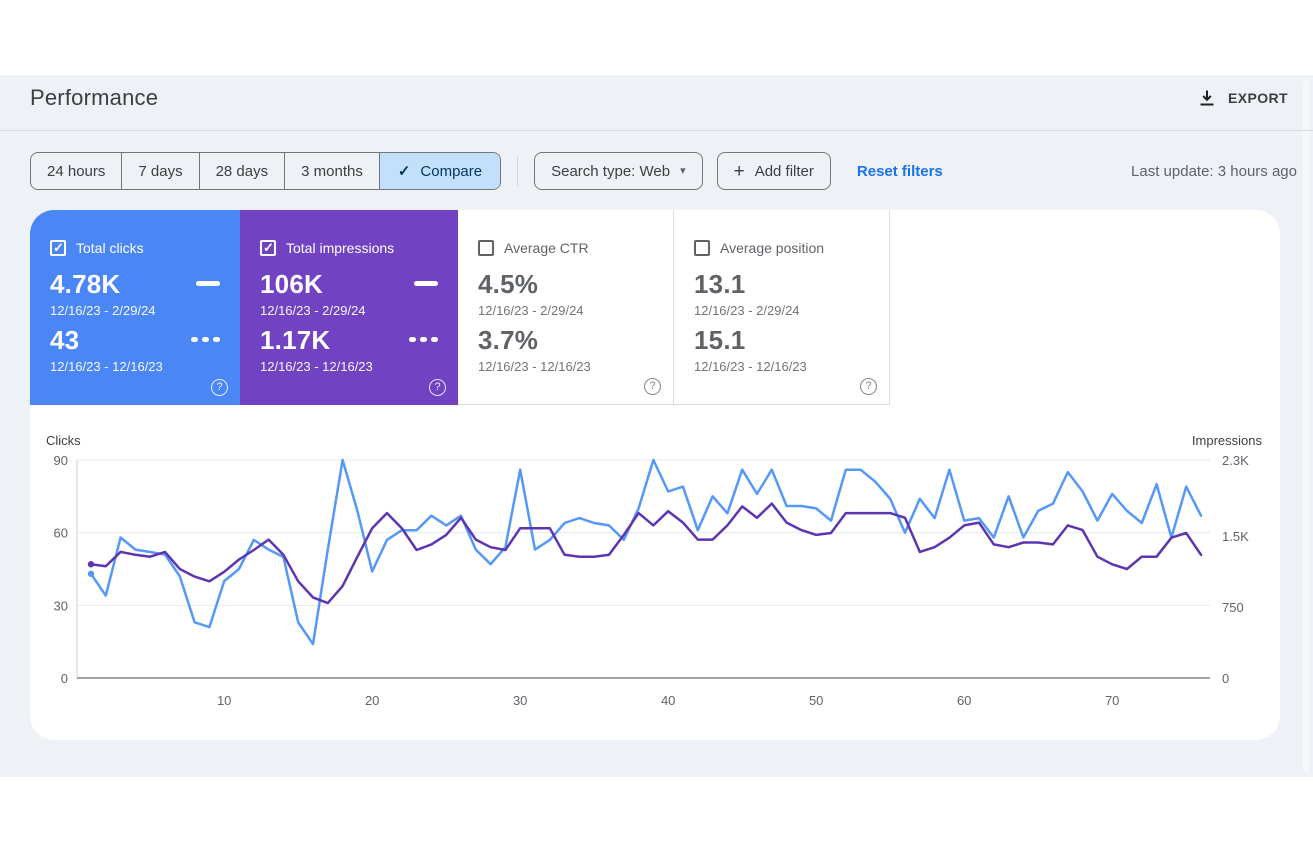  What do you see at coordinates (1306, 426) in the screenshot?
I see `scrollbar-track` at bounding box center [1306, 426].